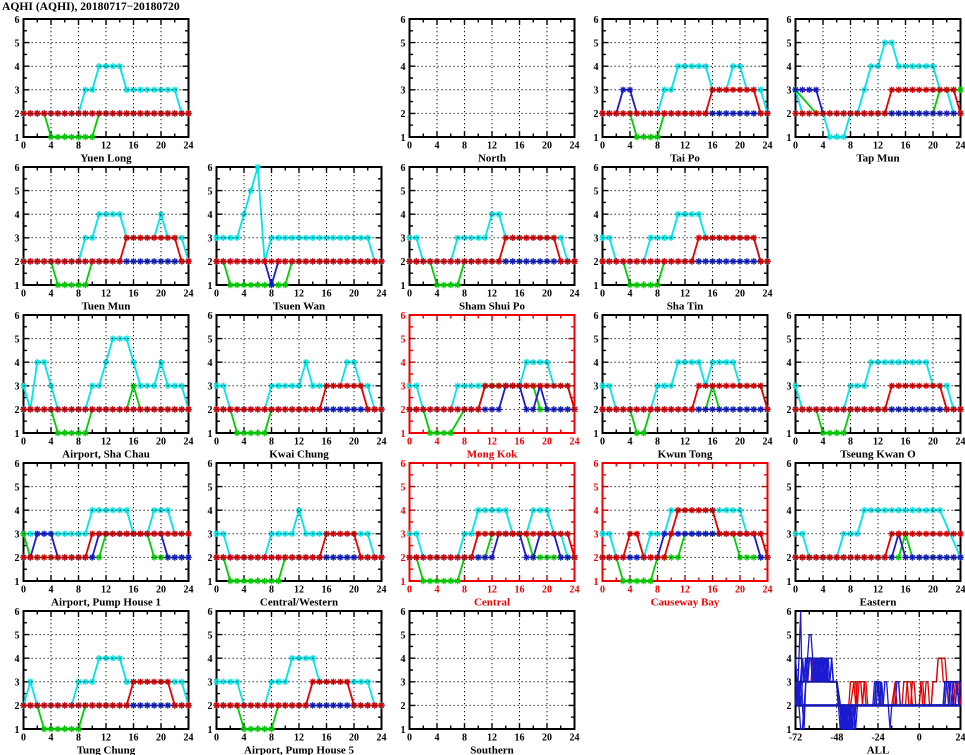 This screenshot has height=755, width=965. What do you see at coordinates (299, 603) in the screenshot?
I see `svg-text: Central/Western` at bounding box center [299, 603].